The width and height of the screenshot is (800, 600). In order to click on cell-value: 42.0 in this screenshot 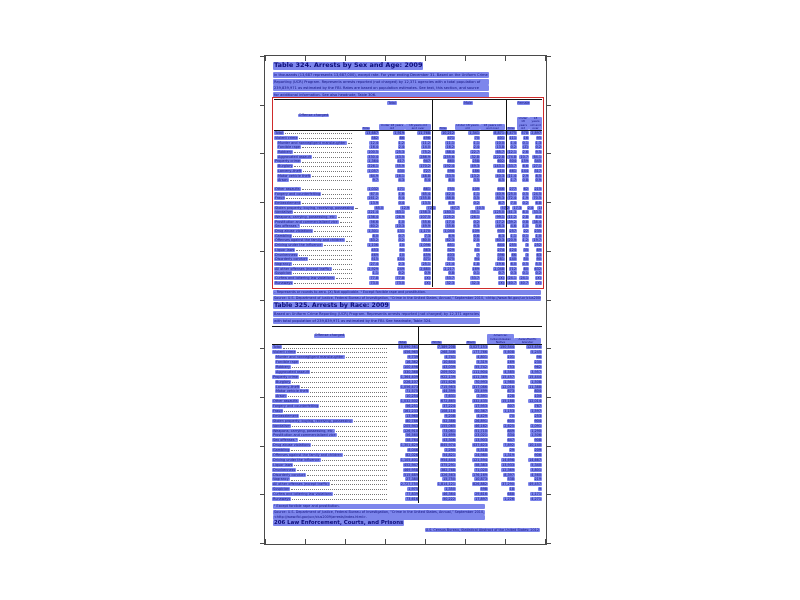, I will do `click(450, 193)`.